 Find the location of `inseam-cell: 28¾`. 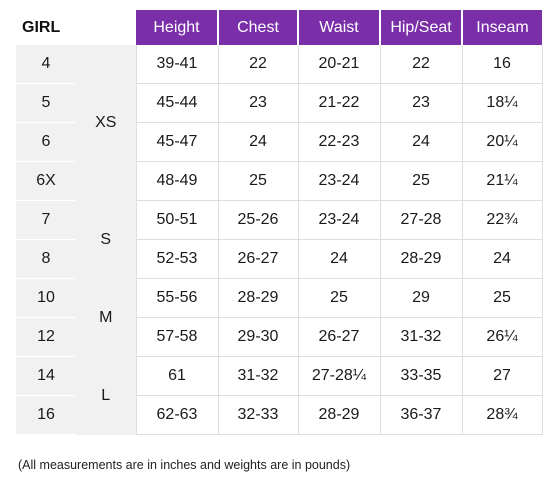

inseam-cell: 28¾ is located at coordinates (502, 415).